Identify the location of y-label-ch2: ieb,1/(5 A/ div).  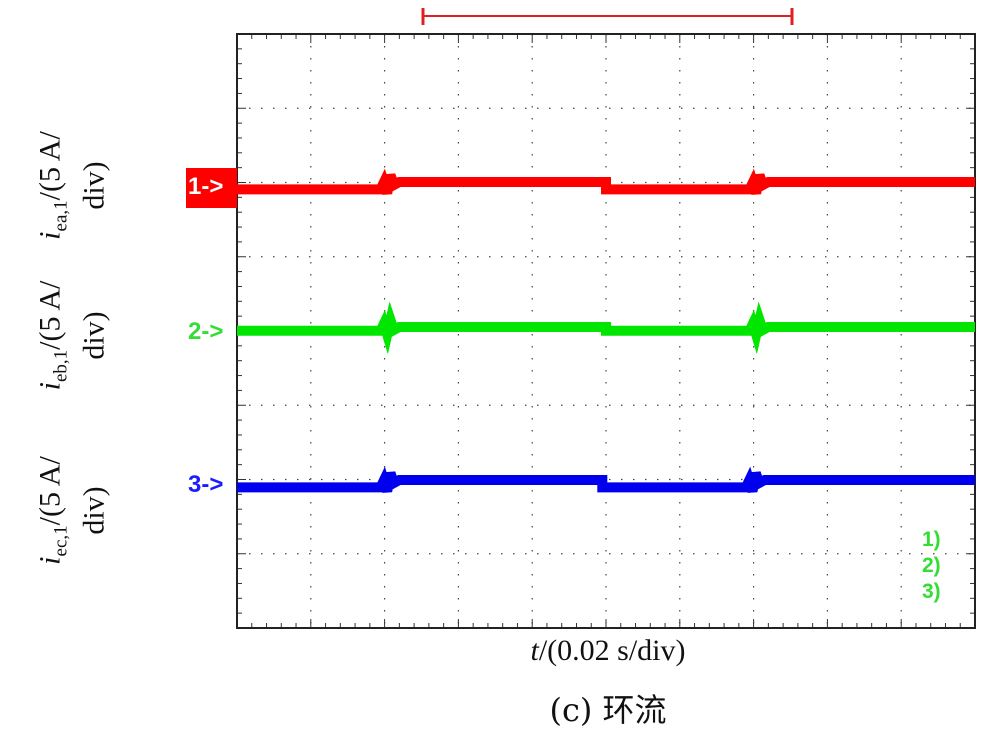
(72, 336).